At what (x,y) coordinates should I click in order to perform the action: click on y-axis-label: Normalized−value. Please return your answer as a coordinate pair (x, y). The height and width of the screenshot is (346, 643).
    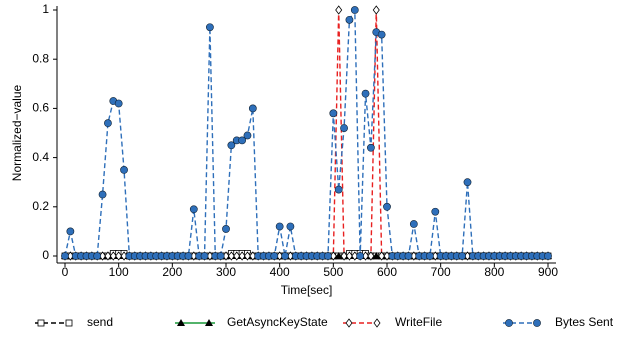
    Looking at the image, I should click on (17, 132).